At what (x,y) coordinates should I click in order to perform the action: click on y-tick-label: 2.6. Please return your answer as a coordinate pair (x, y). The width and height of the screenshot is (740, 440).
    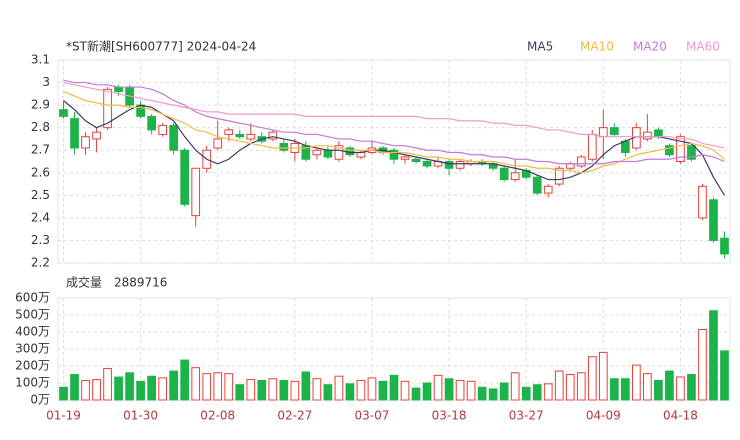
    Looking at the image, I should click on (40, 172).